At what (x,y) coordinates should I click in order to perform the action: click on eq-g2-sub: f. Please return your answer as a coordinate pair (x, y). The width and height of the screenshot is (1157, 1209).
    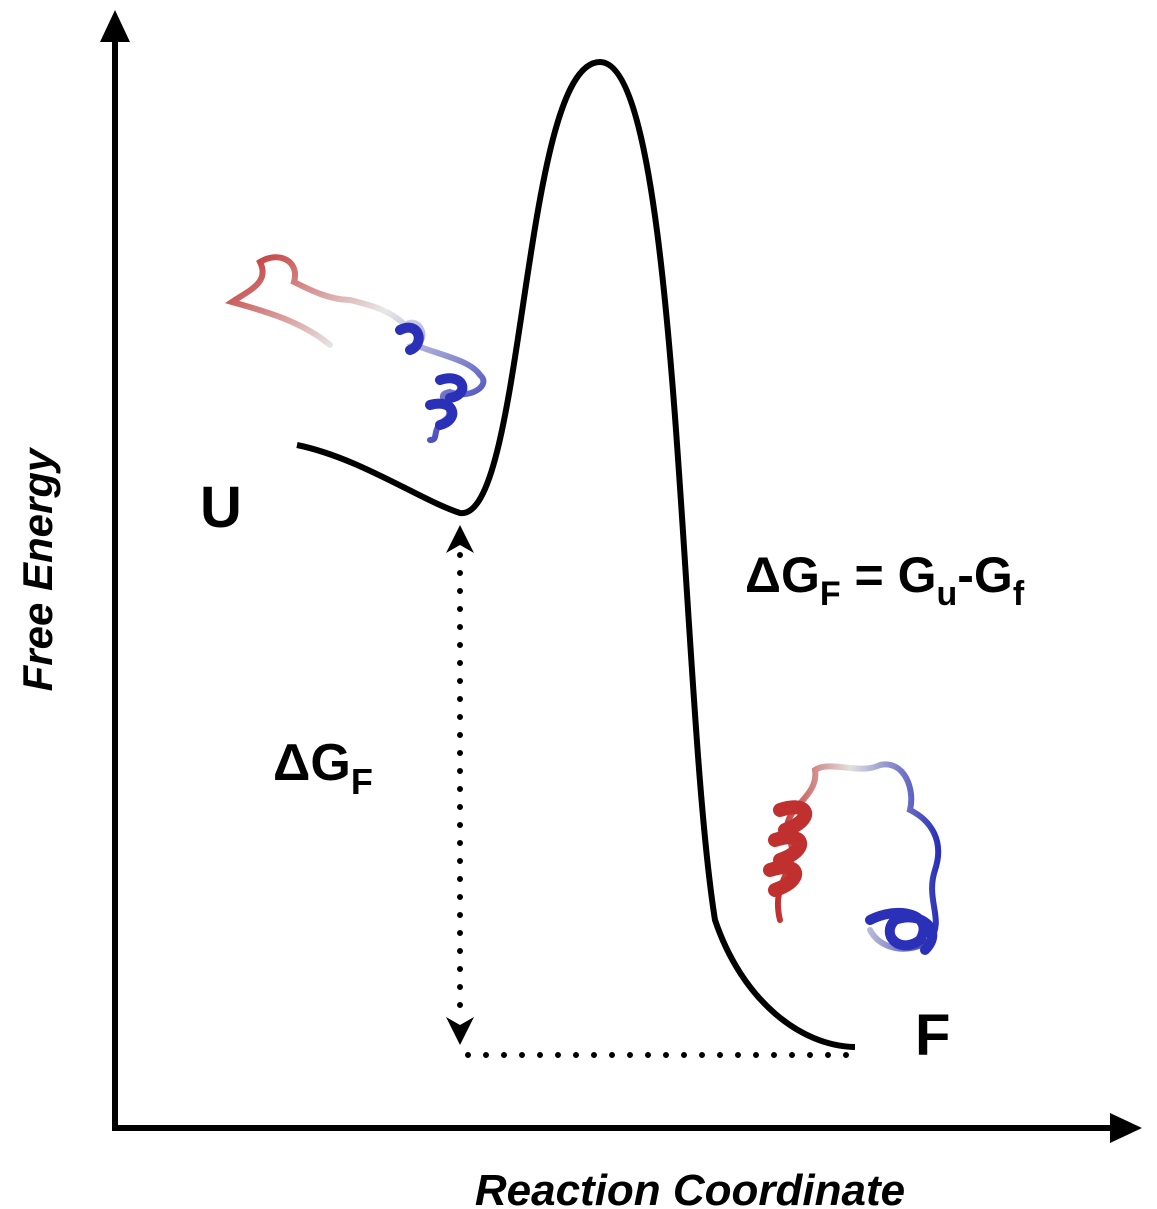
    Looking at the image, I should click on (1019, 594).